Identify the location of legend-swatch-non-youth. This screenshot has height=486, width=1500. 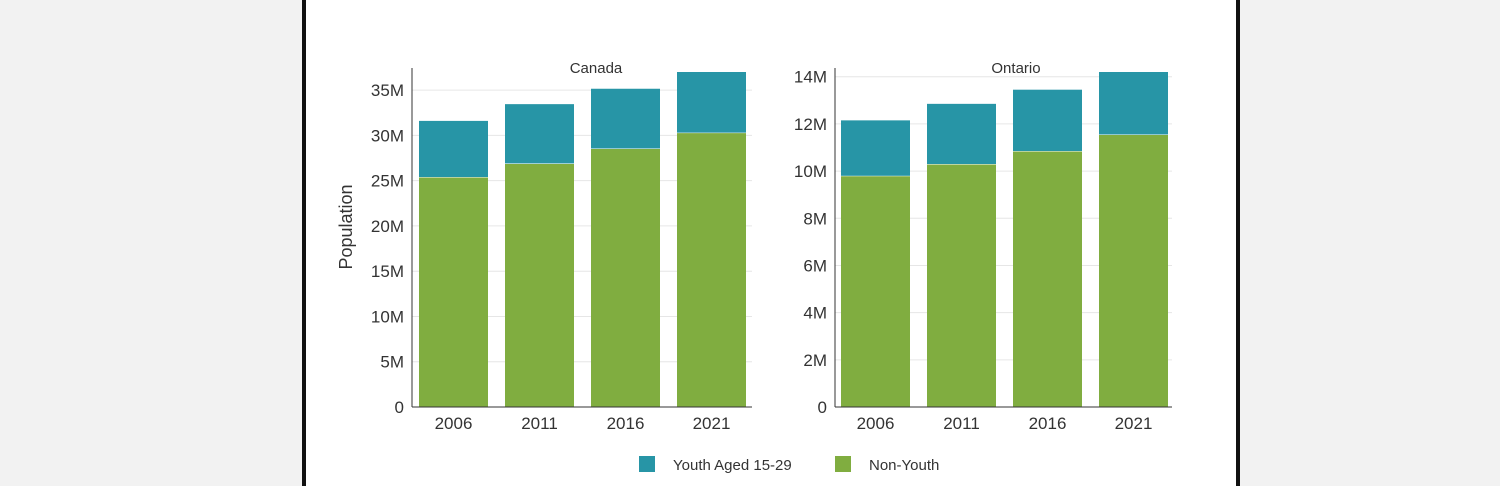
(843, 464).